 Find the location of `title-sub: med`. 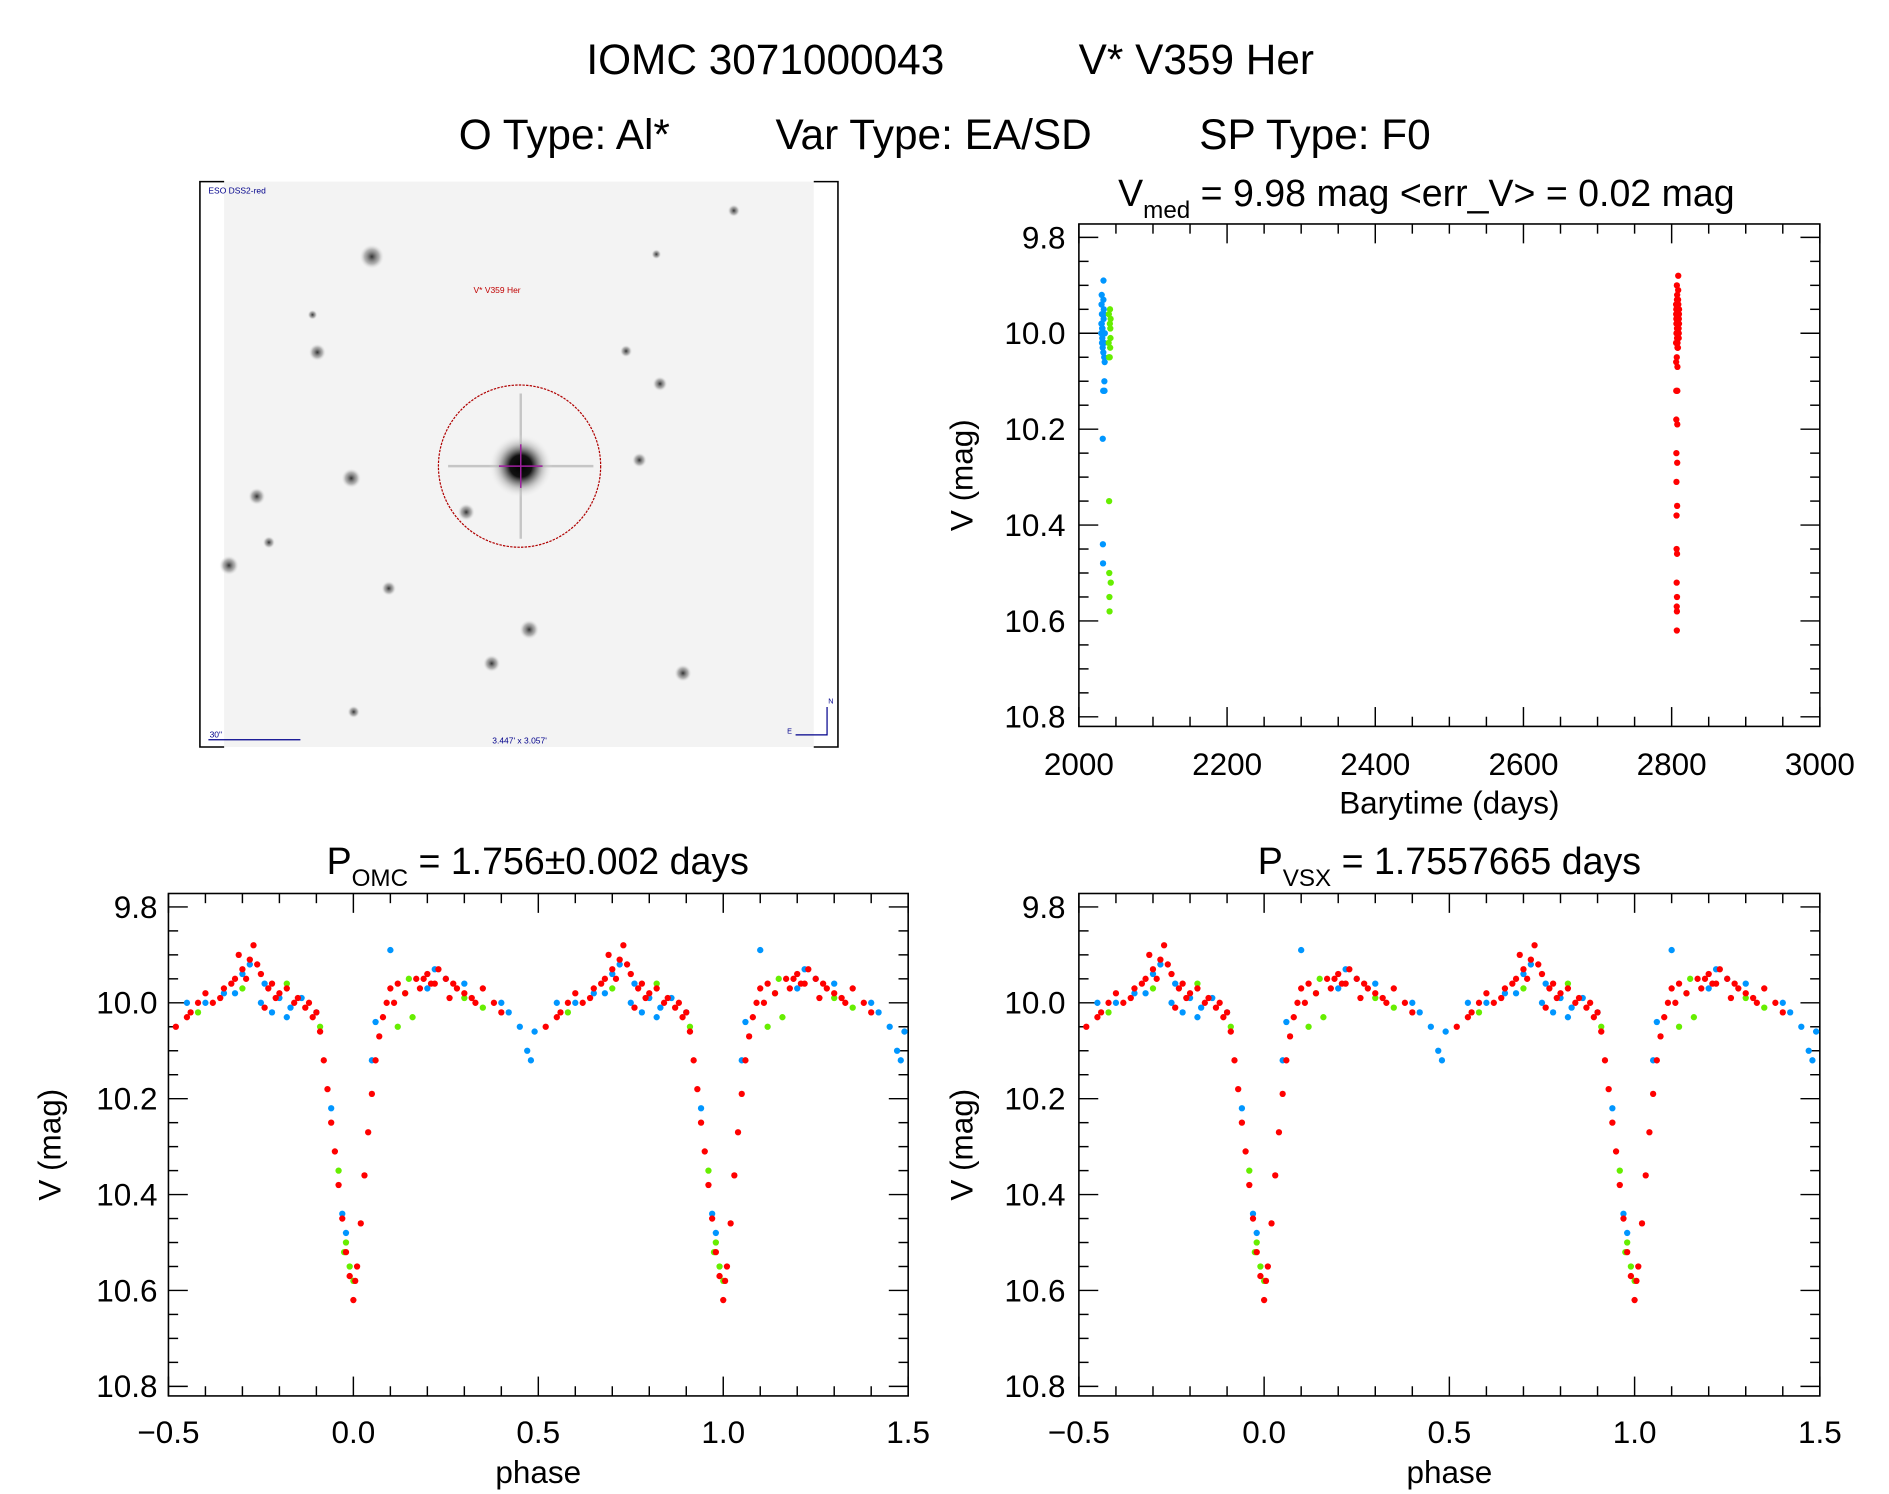

title-sub: med is located at coordinates (1166, 210).